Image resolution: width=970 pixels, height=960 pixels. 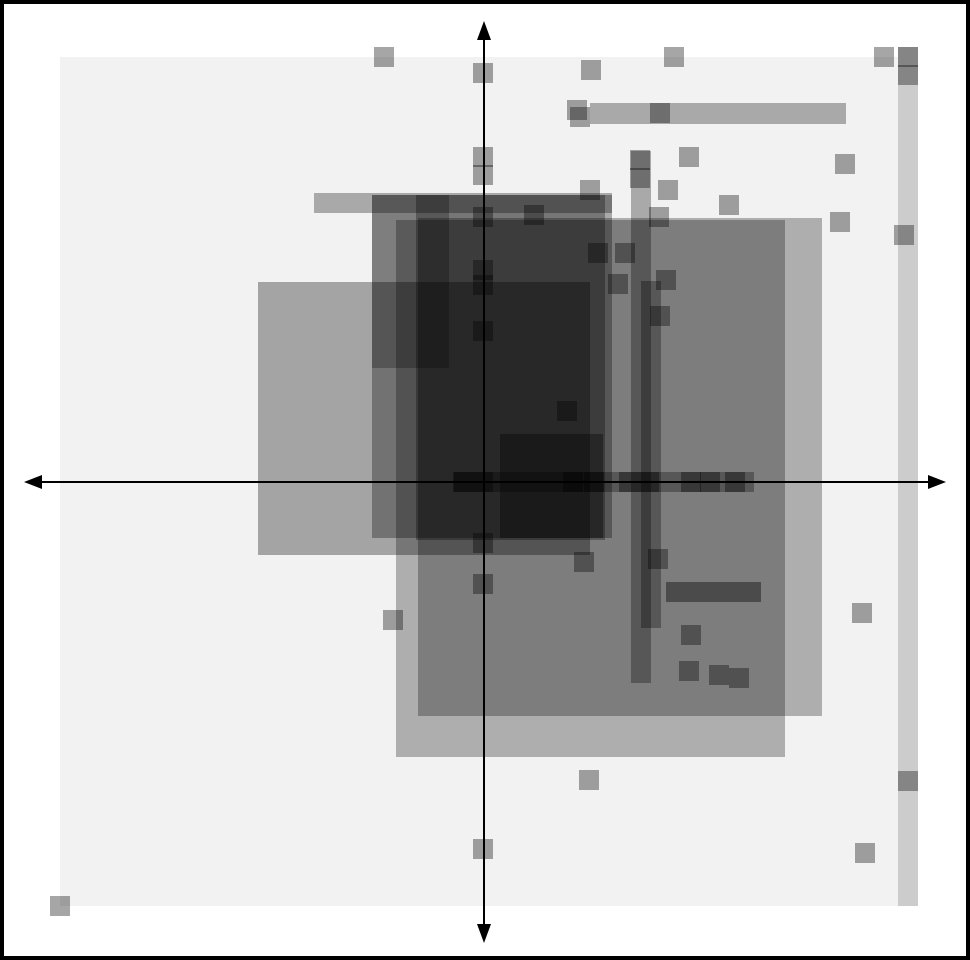 What do you see at coordinates (937, 482) in the screenshot?
I see `arrow-right` at bounding box center [937, 482].